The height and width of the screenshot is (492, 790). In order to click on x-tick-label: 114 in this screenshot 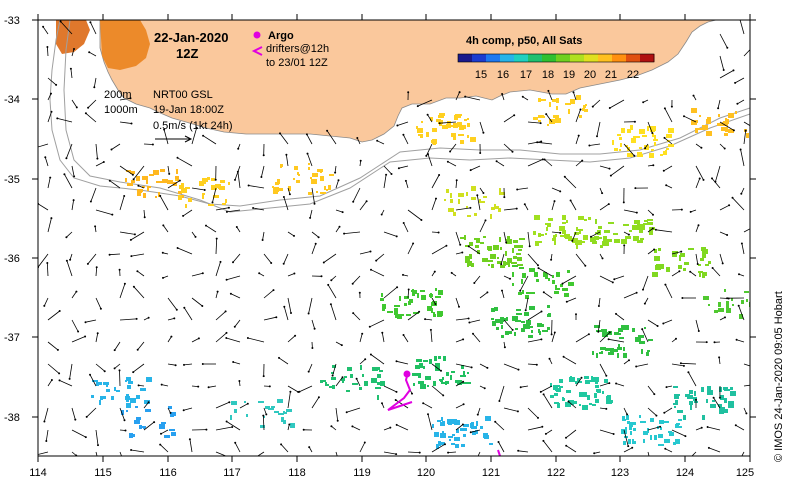, I will do `click(38, 473)`.